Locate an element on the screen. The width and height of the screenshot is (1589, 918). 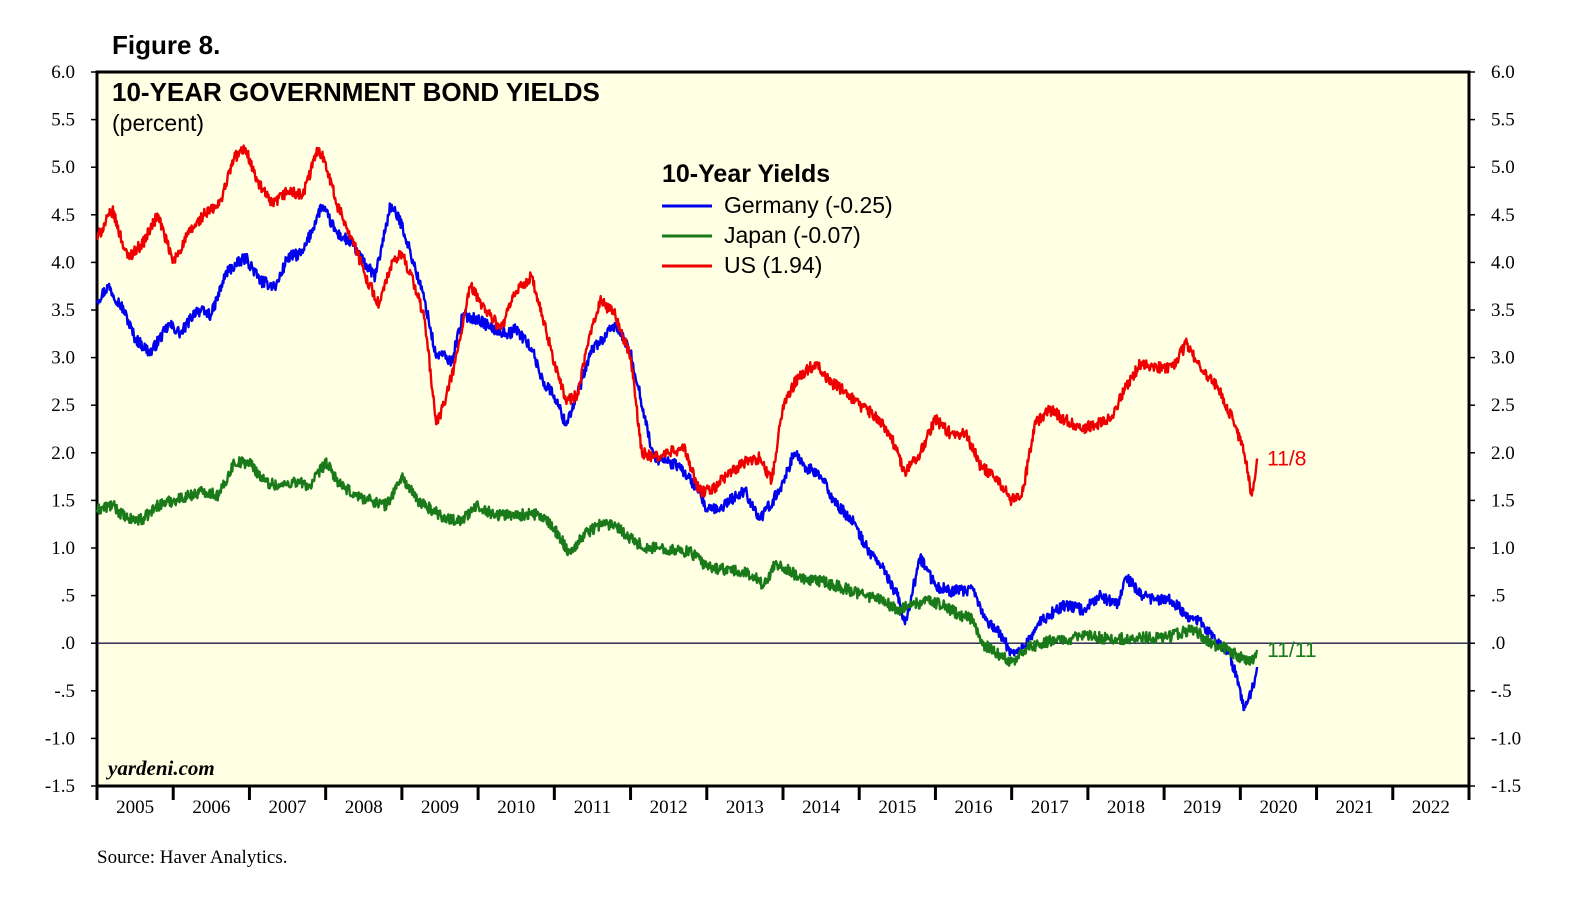
y-tick-label: -.5 is located at coordinates (64, 691).